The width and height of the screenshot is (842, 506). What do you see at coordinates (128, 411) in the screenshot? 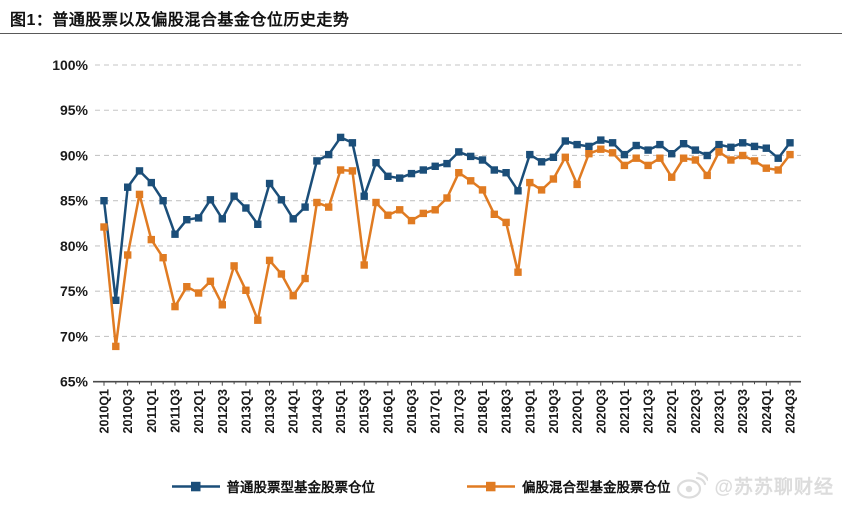
I see `svg-text: 2010Q3` at bounding box center [128, 411].